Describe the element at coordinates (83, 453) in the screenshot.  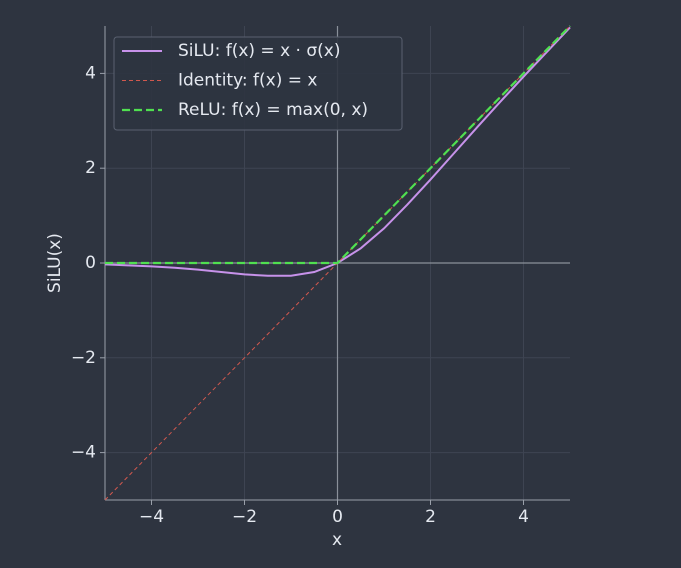
I see `y-tick-label: −4` at that location.